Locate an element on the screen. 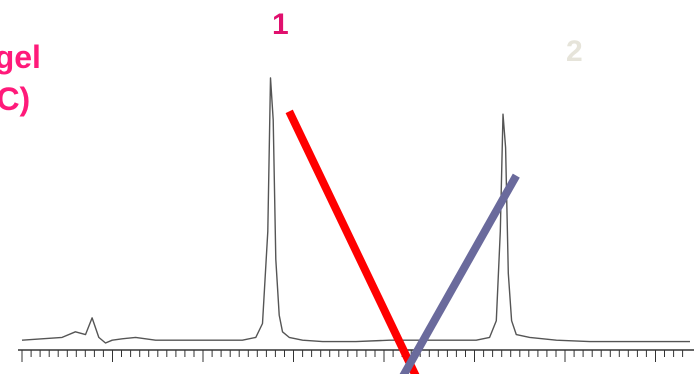  peak-label-1: 1 is located at coordinates (280, 24).